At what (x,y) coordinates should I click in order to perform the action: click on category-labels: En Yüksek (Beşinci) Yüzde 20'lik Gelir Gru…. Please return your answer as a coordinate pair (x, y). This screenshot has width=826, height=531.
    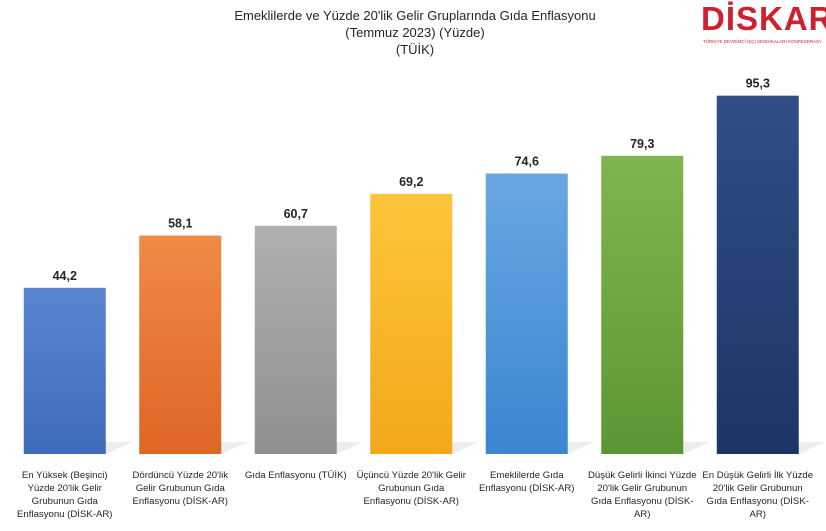
    Looking at the image, I should click on (415, 495).